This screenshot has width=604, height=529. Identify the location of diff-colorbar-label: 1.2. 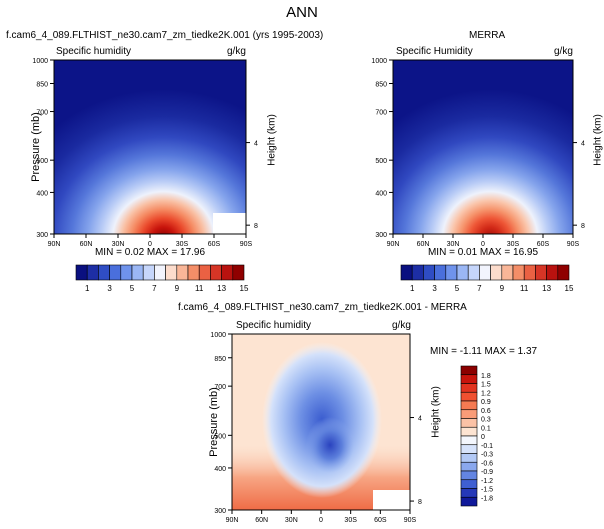
(486, 393).